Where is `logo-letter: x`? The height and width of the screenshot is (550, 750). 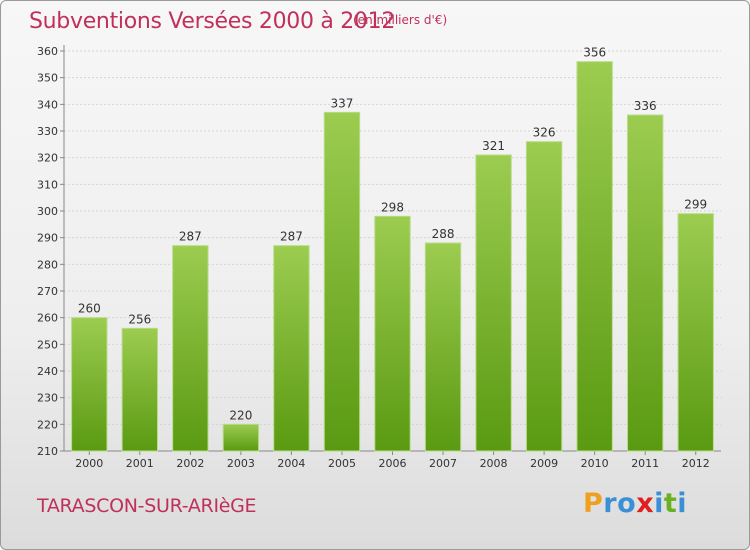 logo-letter: x is located at coordinates (645, 503).